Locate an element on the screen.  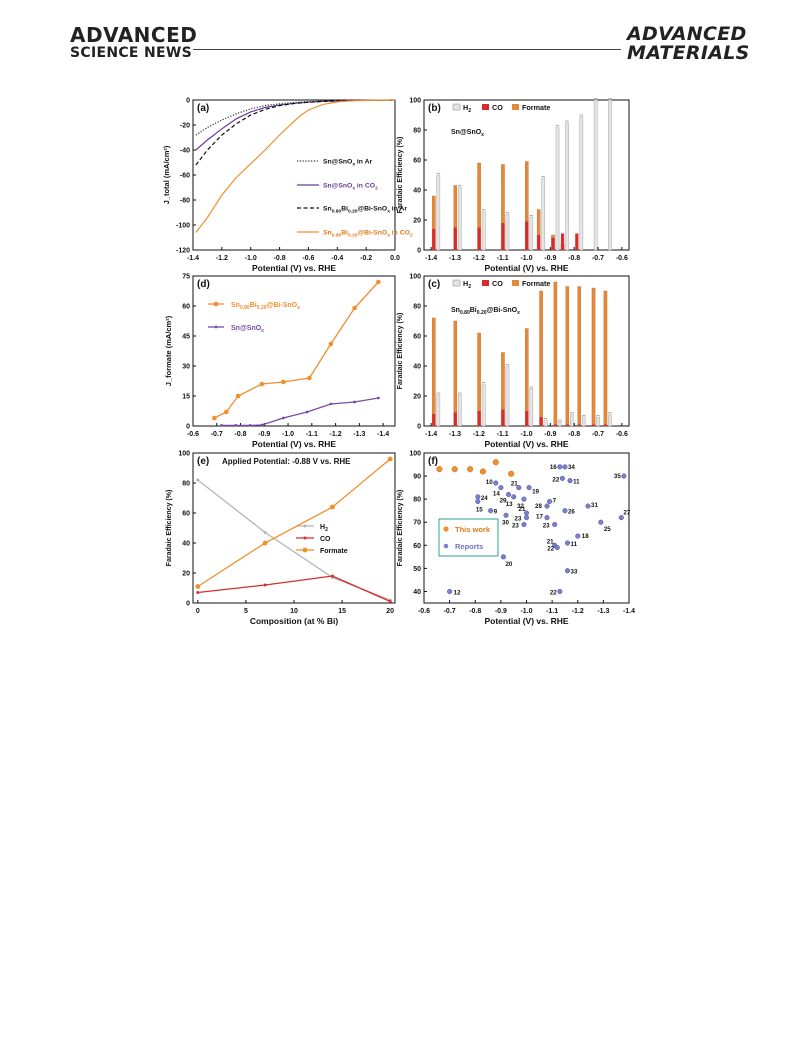
x-tick-label: -0.6 is located at coordinates (622, 434).